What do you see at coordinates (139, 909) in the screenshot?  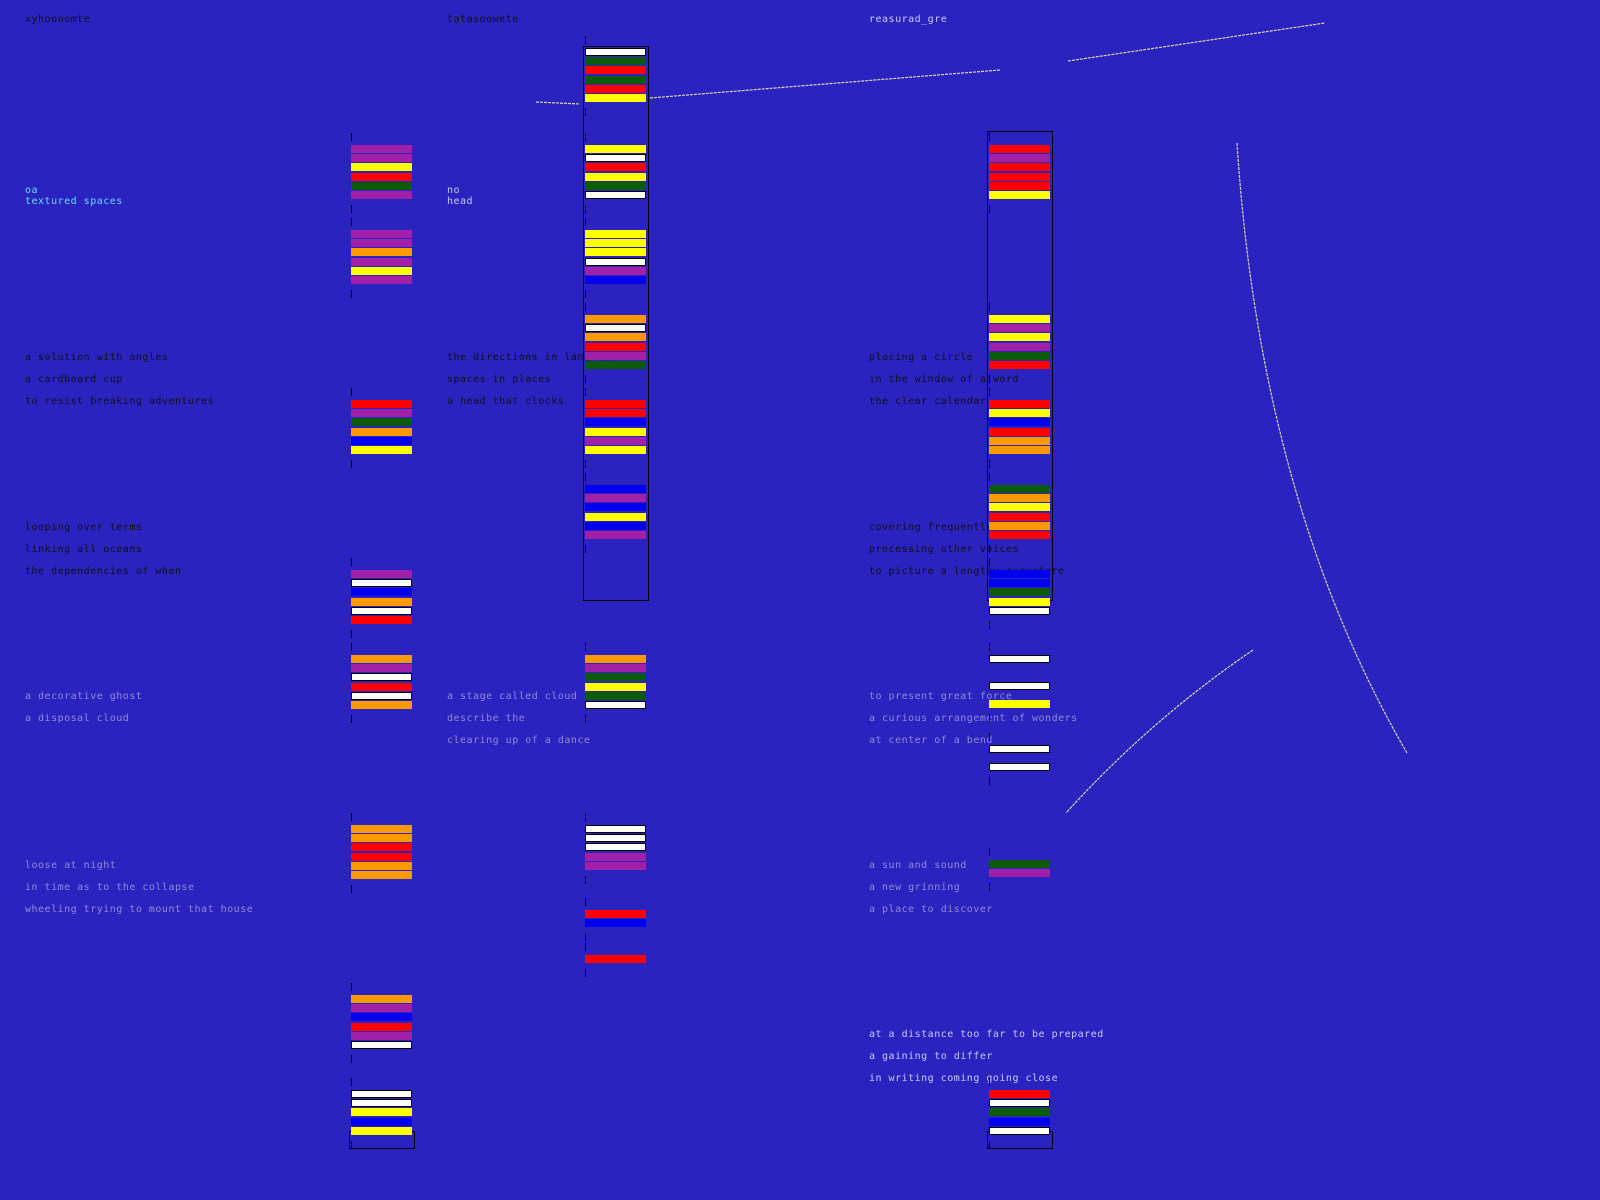 I see `column-1-stanza-4-line-3: wheeling trying to mount that house` at bounding box center [139, 909].